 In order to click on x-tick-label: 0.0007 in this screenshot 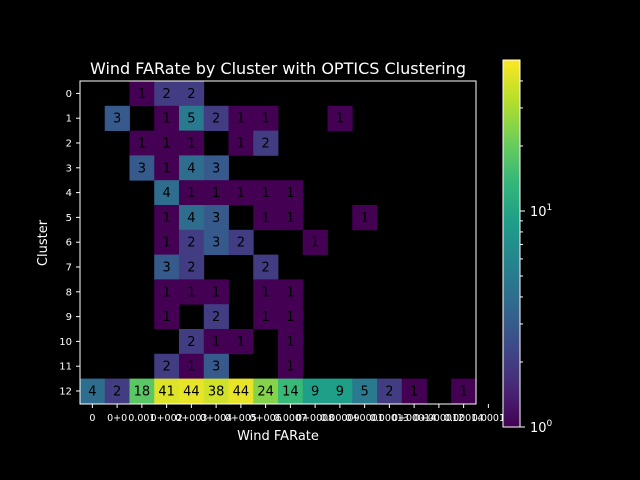, I will do `click(290, 418)`.